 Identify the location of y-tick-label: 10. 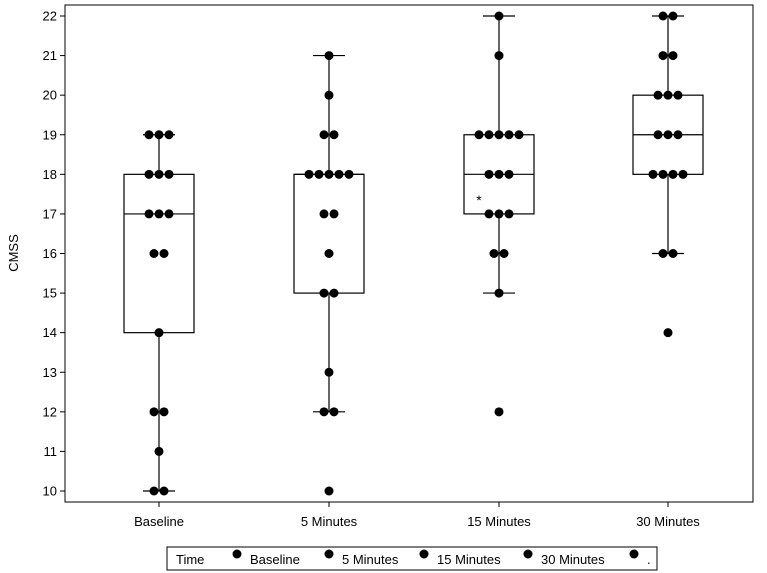
(50, 491).